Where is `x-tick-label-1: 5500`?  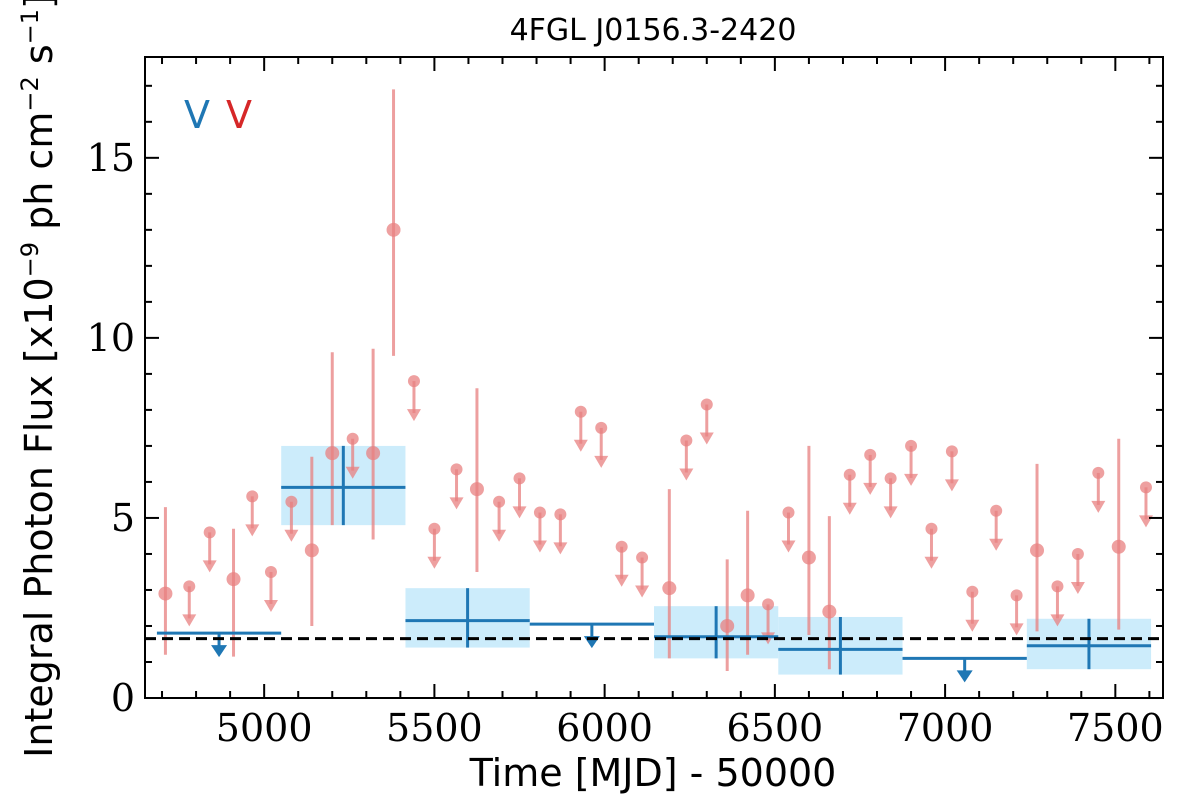 x-tick-label-1: 5500 is located at coordinates (434, 728).